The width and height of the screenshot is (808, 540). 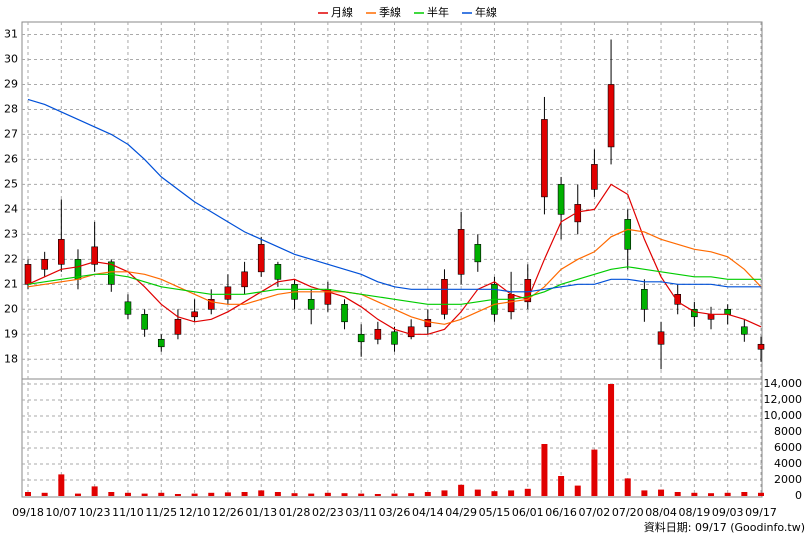 What do you see at coordinates (438, 12) in the screenshot?
I see `legend-label: 半年` at bounding box center [438, 12].